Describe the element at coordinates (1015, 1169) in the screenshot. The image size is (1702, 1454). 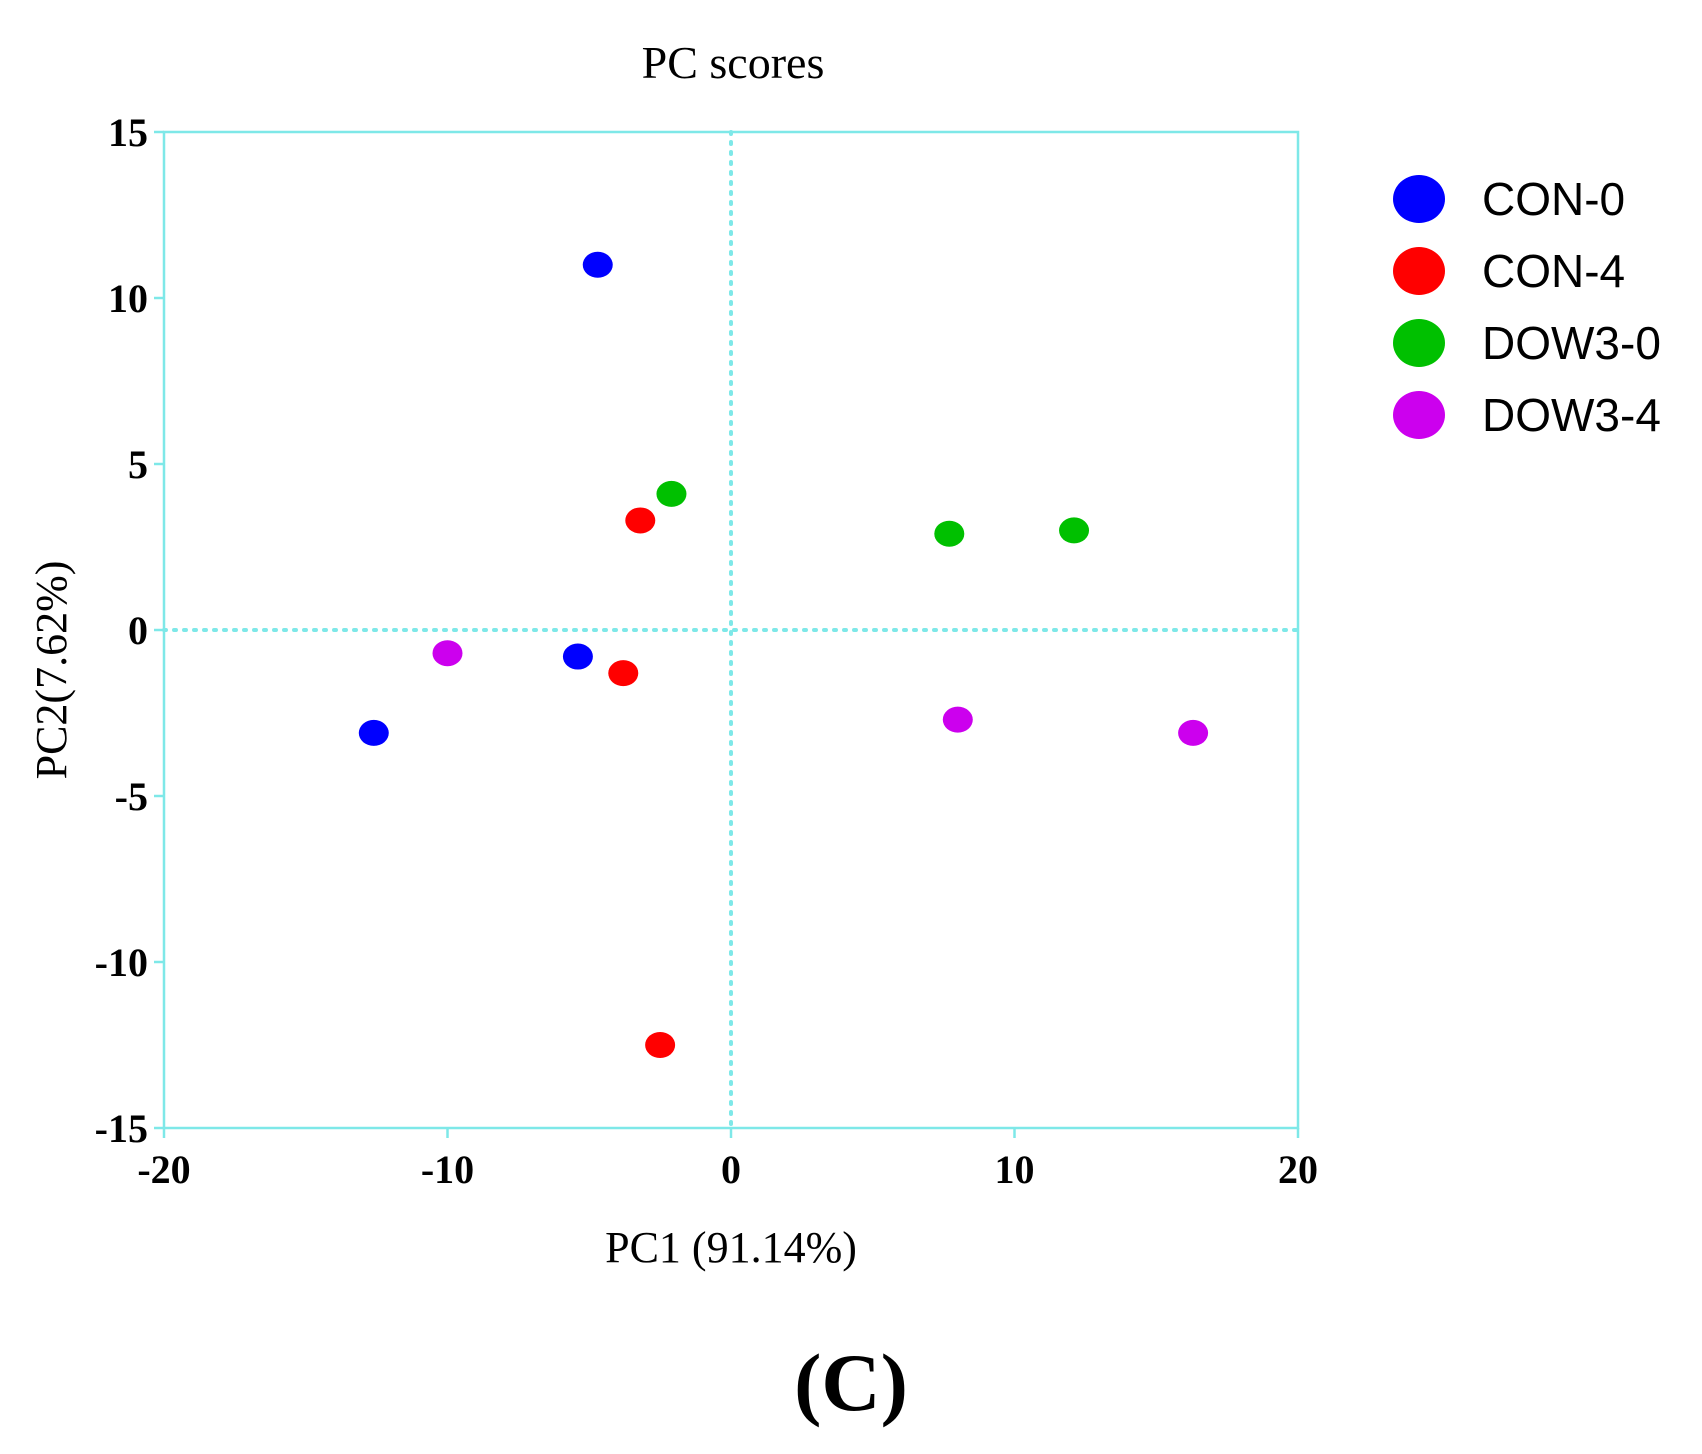
I see `x-tick-label: 10` at that location.